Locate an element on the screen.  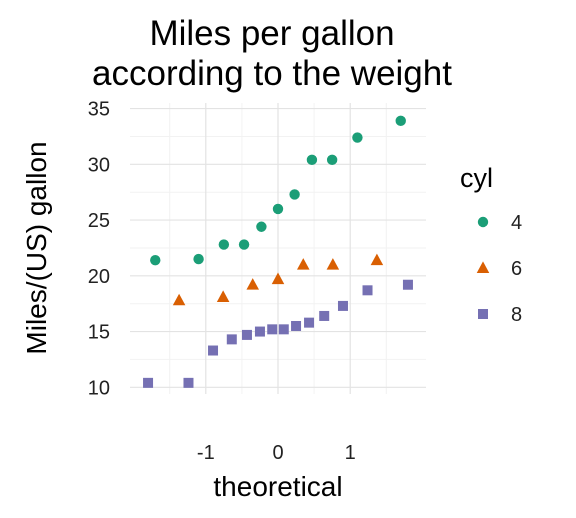
y-tick-label: 30 is located at coordinates (99, 165).